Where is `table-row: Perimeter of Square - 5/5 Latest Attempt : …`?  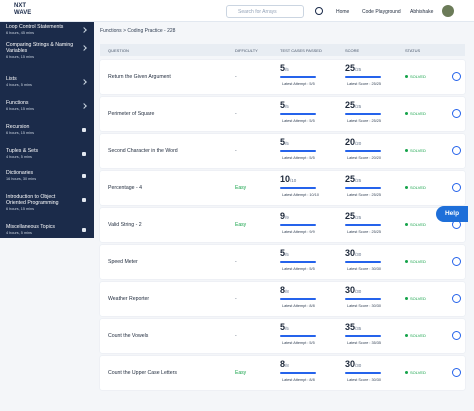 table-row: Perimeter of Square - 5/5 Latest Attempt : … is located at coordinates (282, 114).